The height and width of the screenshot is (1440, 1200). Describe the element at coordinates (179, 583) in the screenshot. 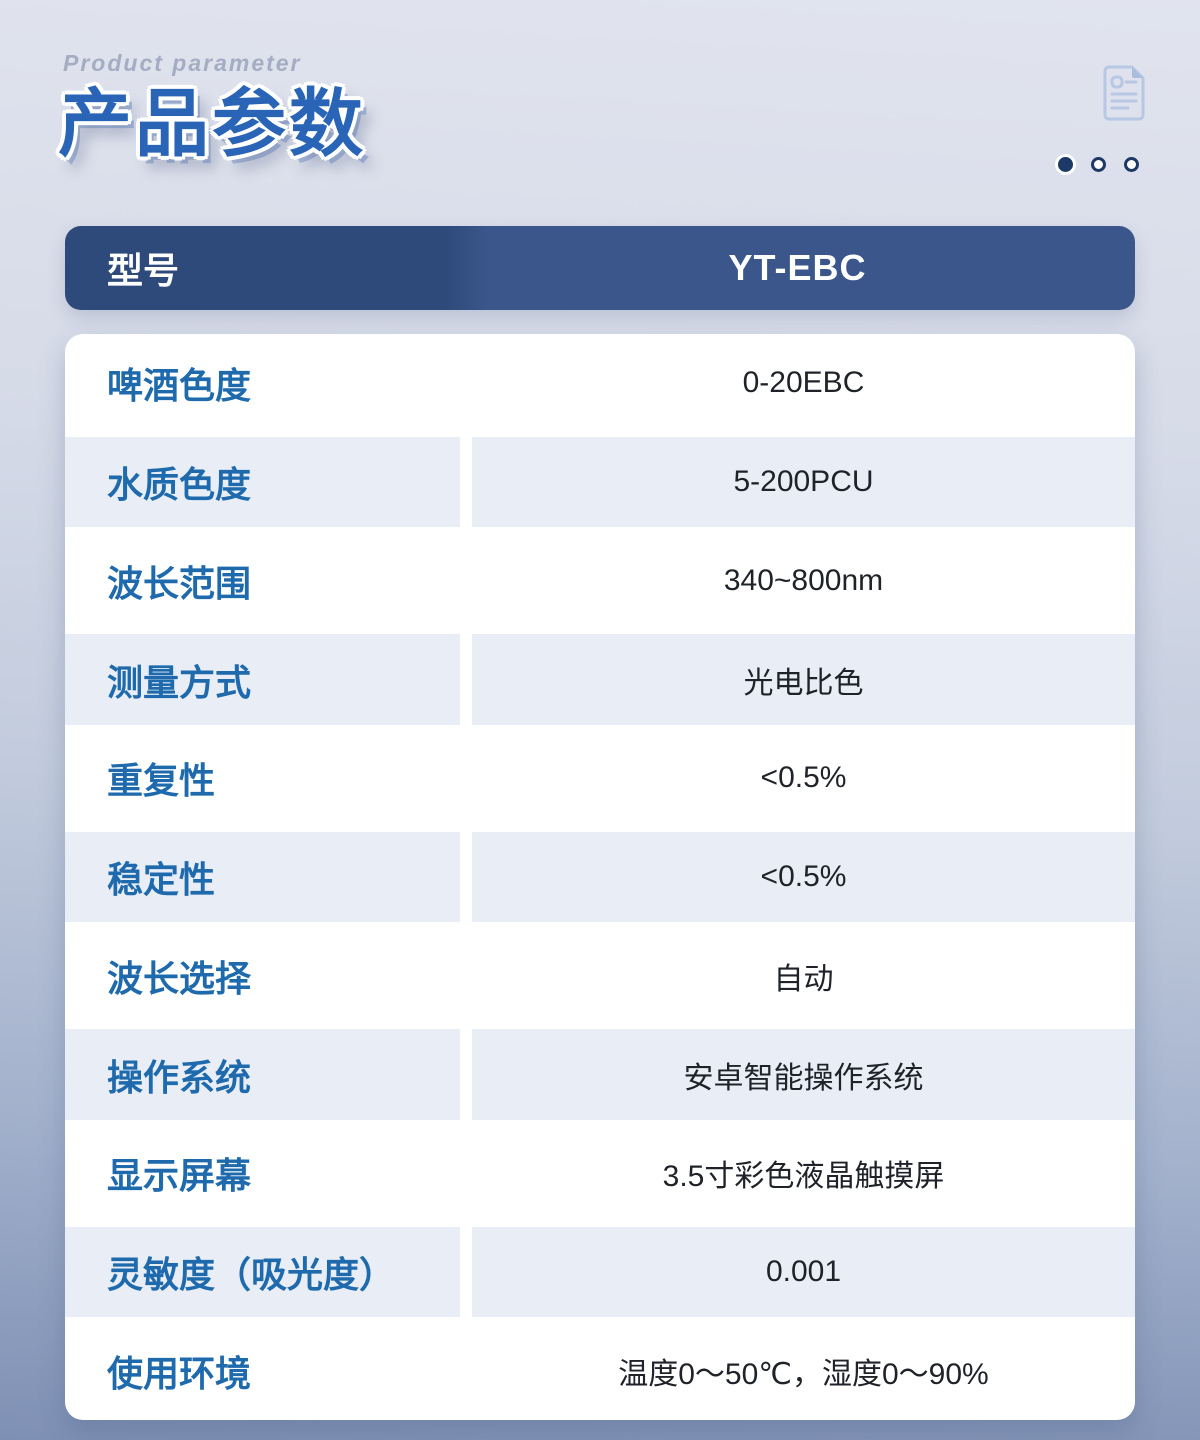

I see `row-label: 波长范围` at that location.